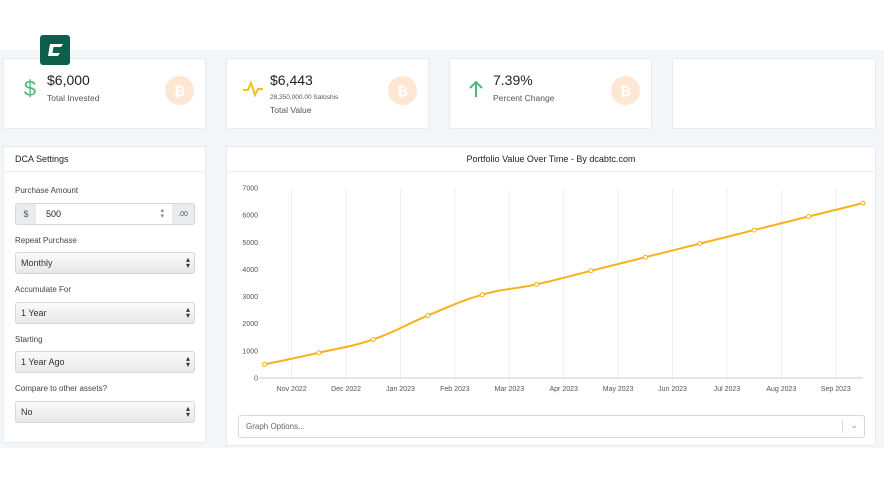  What do you see at coordinates (34, 313) in the screenshot?
I see `accumulate-for-value: 1 Year` at bounding box center [34, 313].